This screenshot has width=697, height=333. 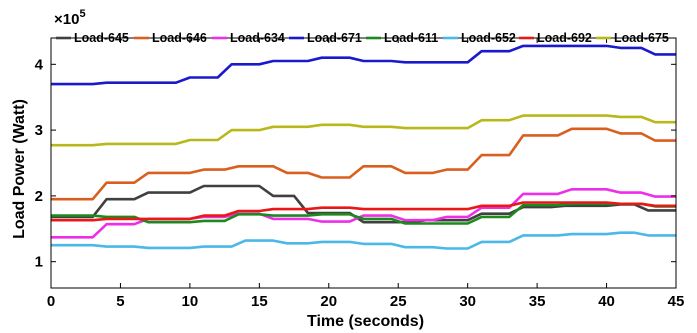 I want to click on legend-item-load-652: Load-652, so click(x=479, y=38).